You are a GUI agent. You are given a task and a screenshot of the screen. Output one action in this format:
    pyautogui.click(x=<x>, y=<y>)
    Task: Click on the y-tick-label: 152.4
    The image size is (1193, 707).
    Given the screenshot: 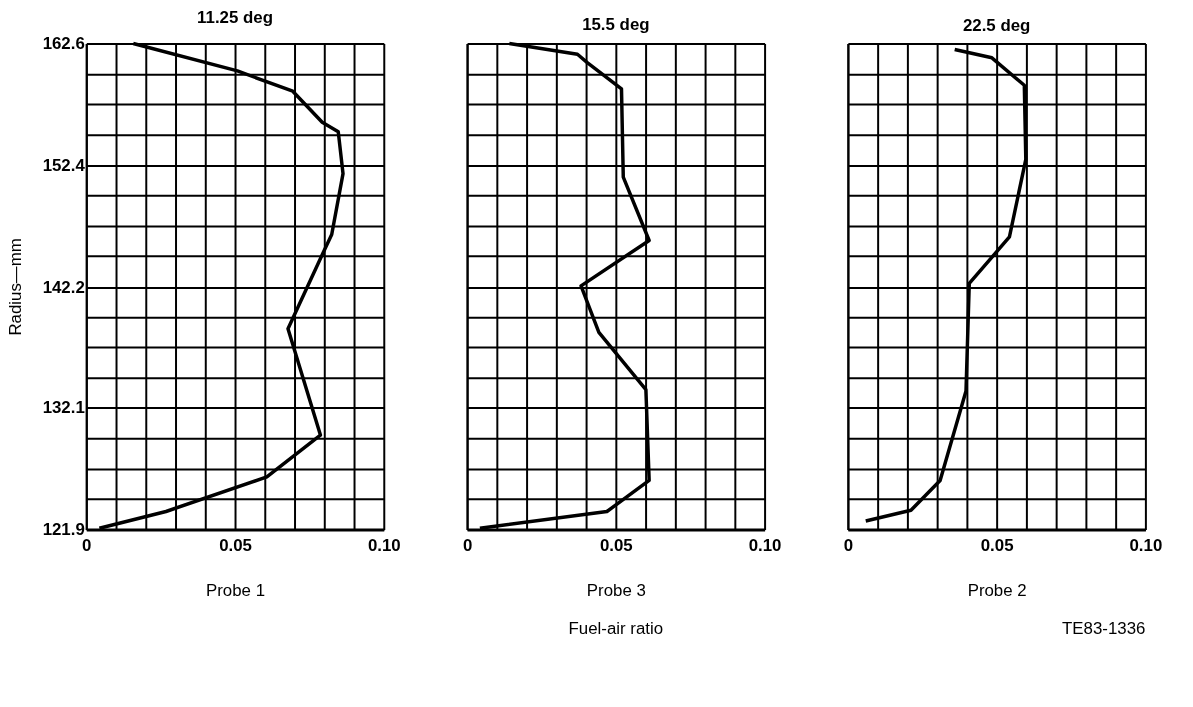 What is the action you would take?
    pyautogui.click(x=64, y=165)
    